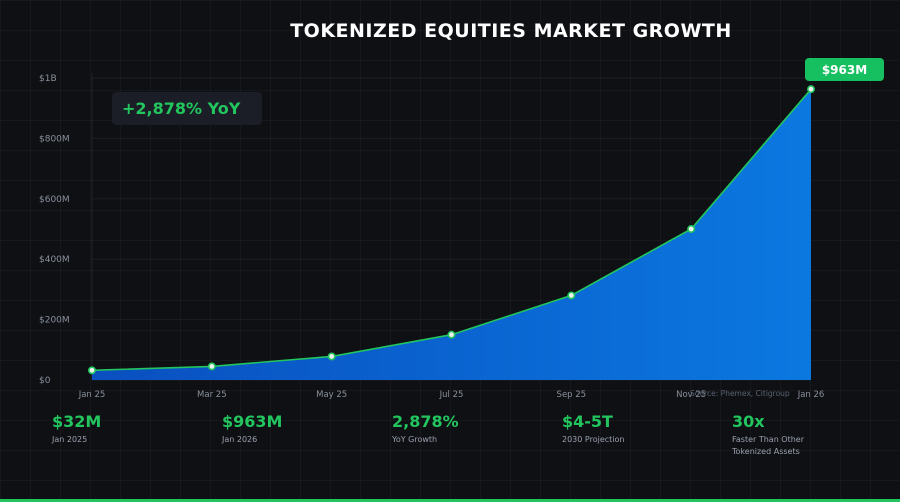 This screenshot has width=900, height=502. I want to click on y-tick-label: $400M, so click(54, 260).